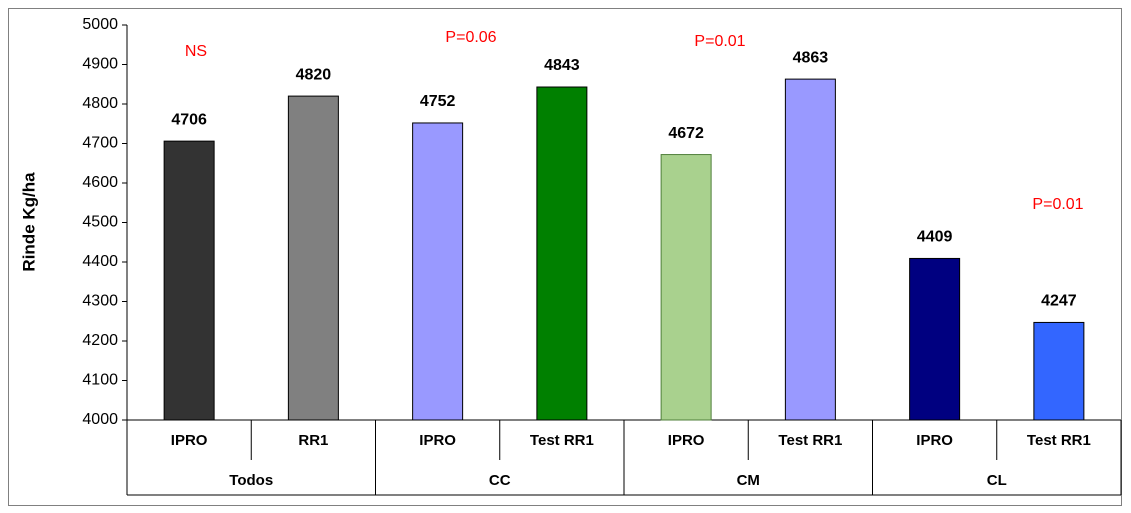 The image size is (1131, 513). I want to click on y-axis-label: Rinde Kg/ha, so click(28, 222).